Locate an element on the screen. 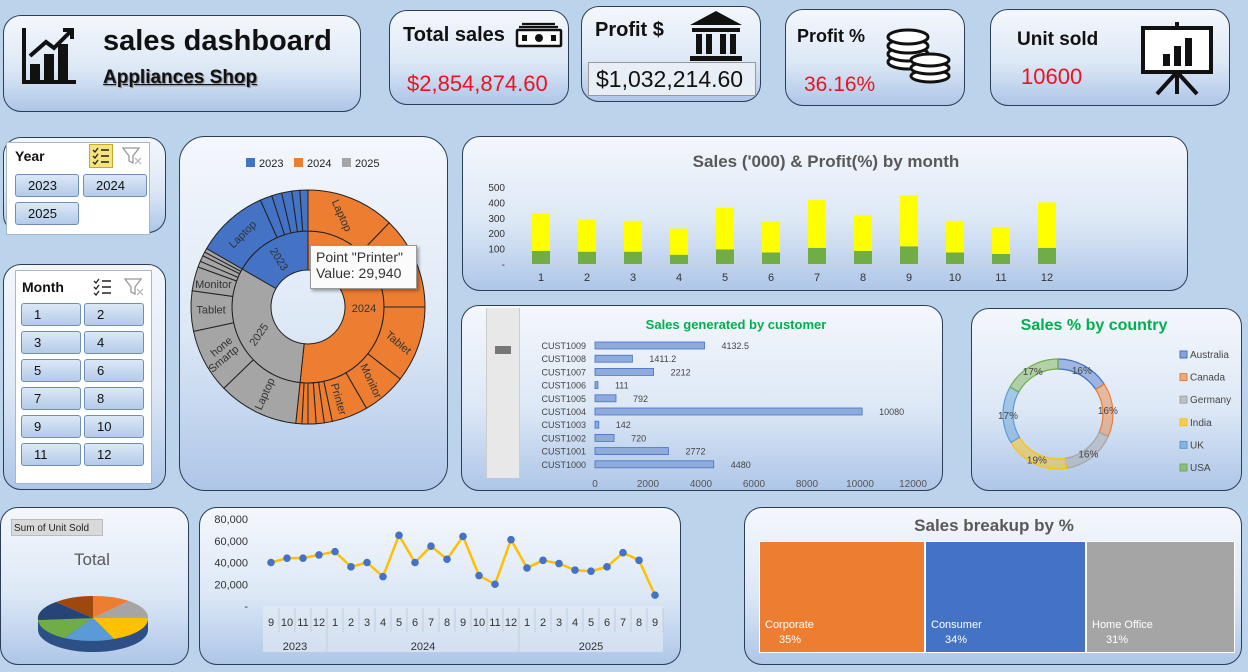 This screenshot has width=1248, height=672. month-option-6: 6 is located at coordinates (114, 370).